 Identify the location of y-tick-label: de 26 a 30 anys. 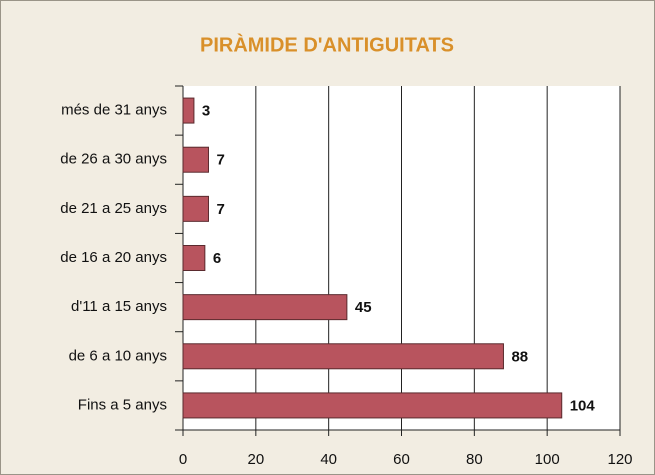
(113, 159).